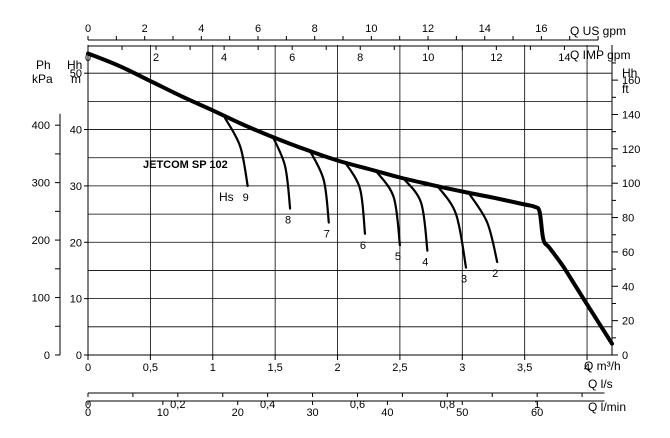  I want to click on bottom_ls-tick-label: 0,8, so click(447, 405).